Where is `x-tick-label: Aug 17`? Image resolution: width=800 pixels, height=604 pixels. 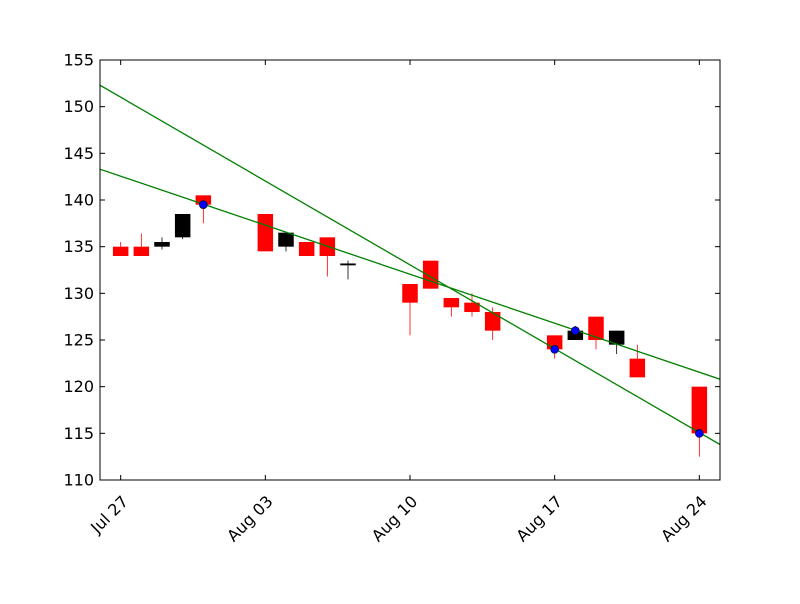
x-tick-label: Aug 17 is located at coordinates (539, 519).